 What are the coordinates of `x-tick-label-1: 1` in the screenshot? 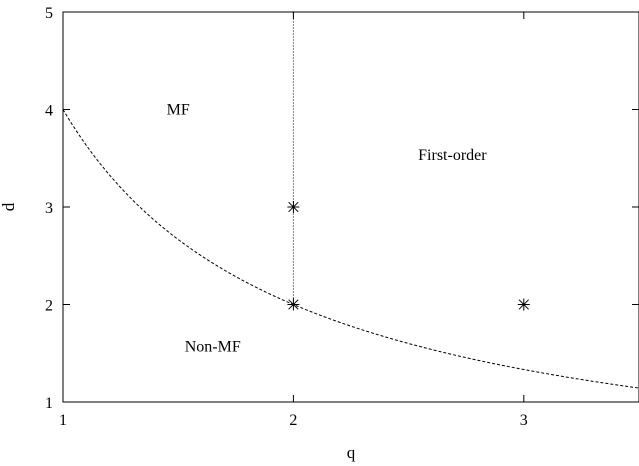 It's located at (63, 420).